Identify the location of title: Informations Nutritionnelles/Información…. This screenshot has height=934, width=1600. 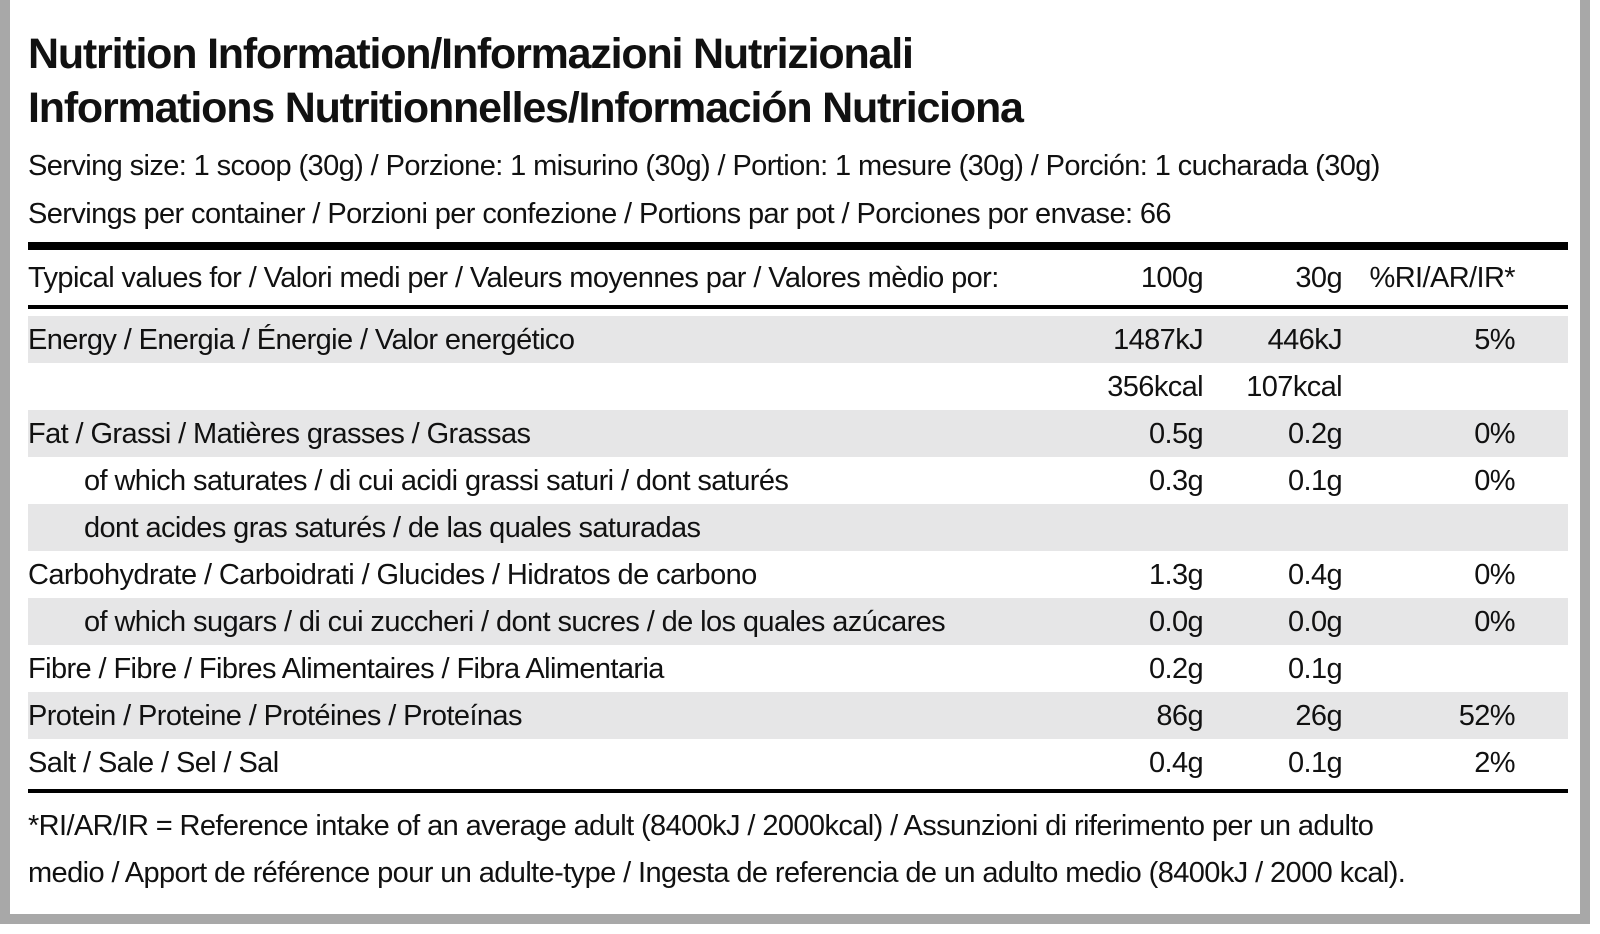
(526, 108).